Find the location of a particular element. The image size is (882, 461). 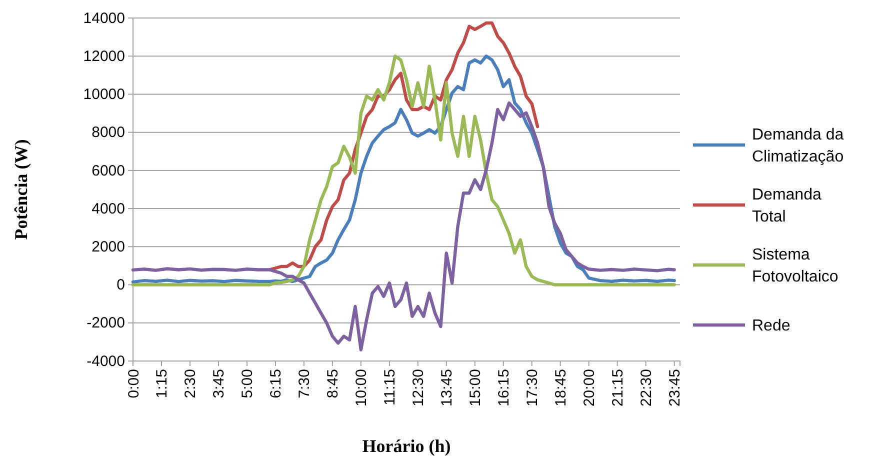

x-tick-label: 2:30 is located at coordinates (191, 383).